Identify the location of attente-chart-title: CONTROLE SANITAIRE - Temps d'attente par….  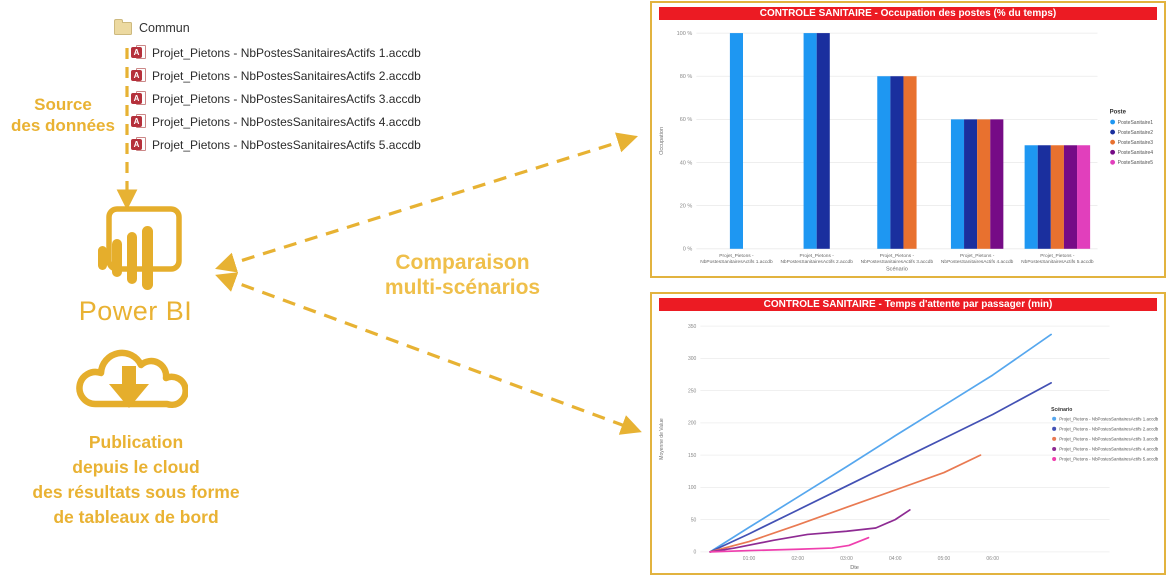
(908, 304).